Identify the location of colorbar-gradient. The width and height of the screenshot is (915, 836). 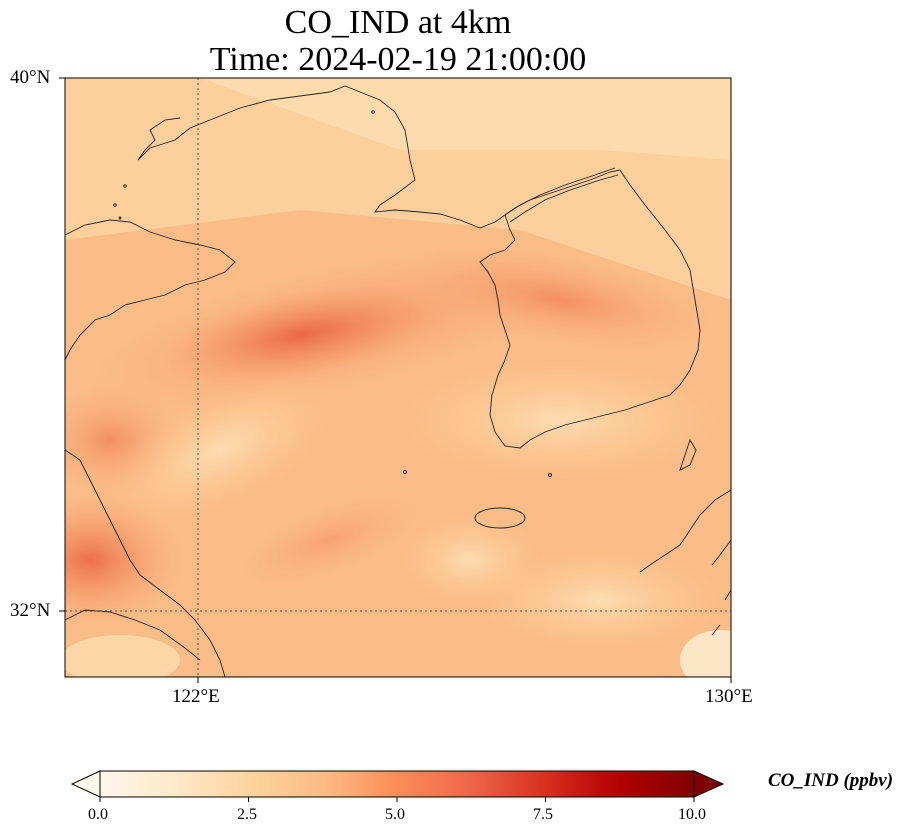
(397, 784).